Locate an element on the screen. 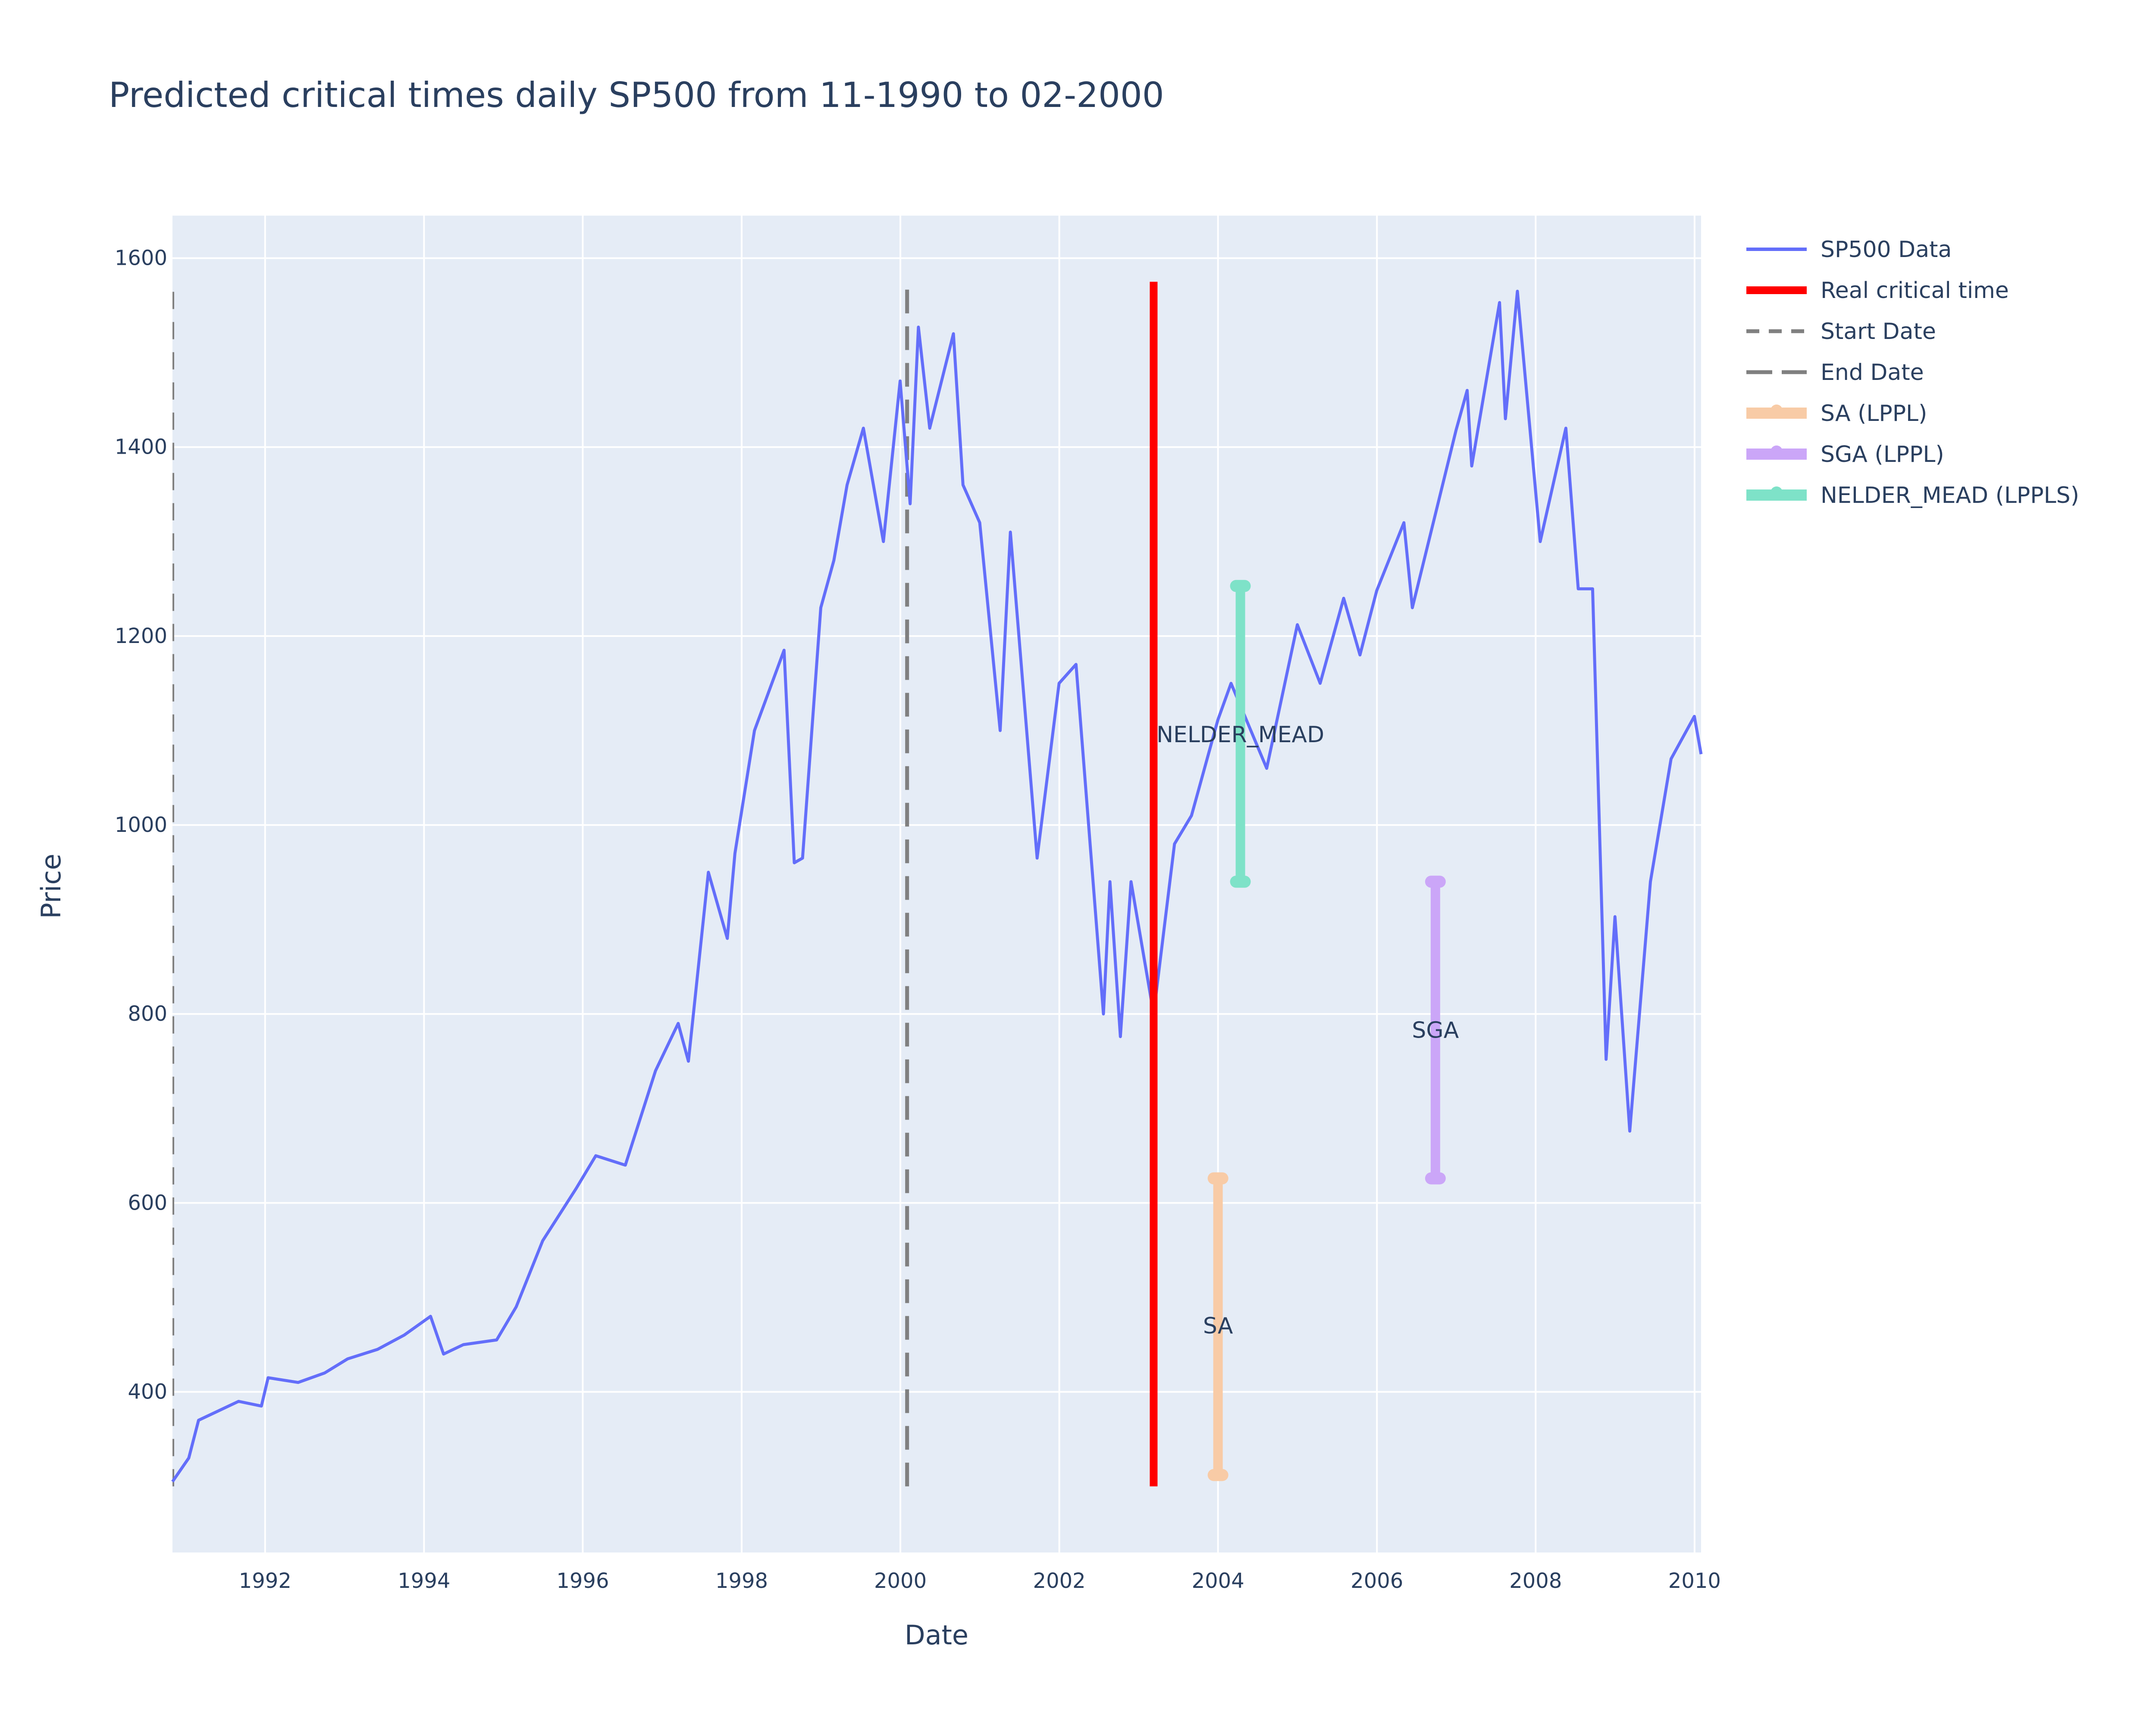 The width and height of the screenshot is (2156, 1725). legend-label: SGA (LPPL) is located at coordinates (1882, 455).